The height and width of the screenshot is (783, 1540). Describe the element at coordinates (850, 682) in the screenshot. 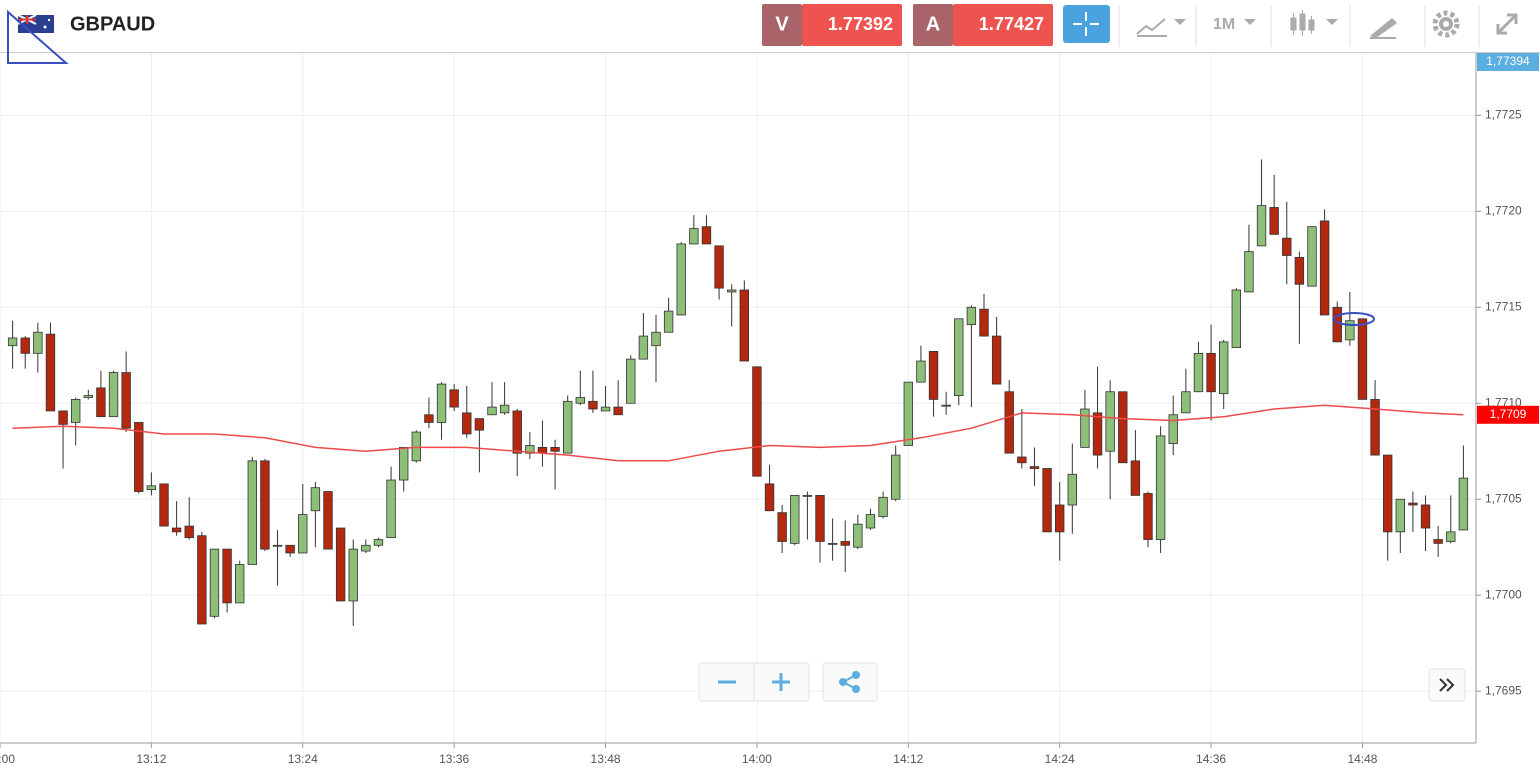

I see `share-button` at that location.